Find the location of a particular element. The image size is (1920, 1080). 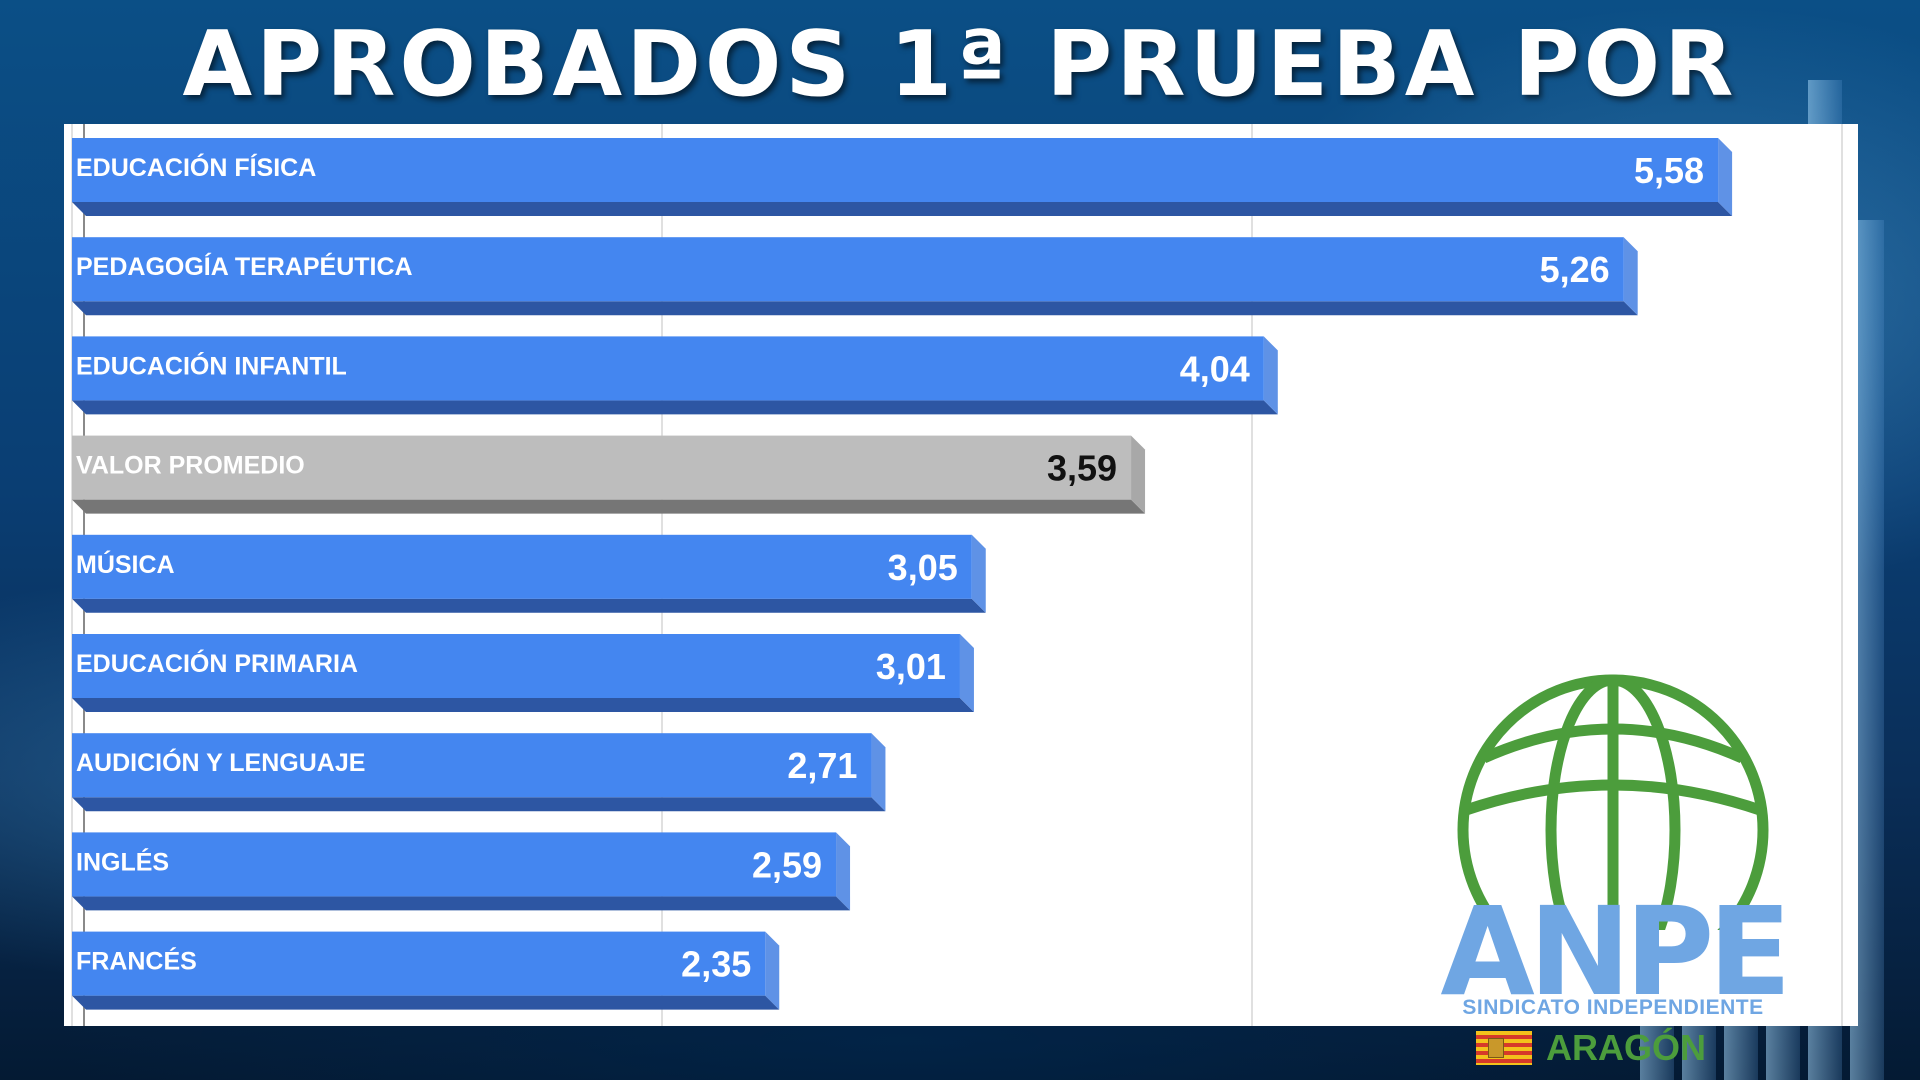

globe-icon is located at coordinates (1613, 802).